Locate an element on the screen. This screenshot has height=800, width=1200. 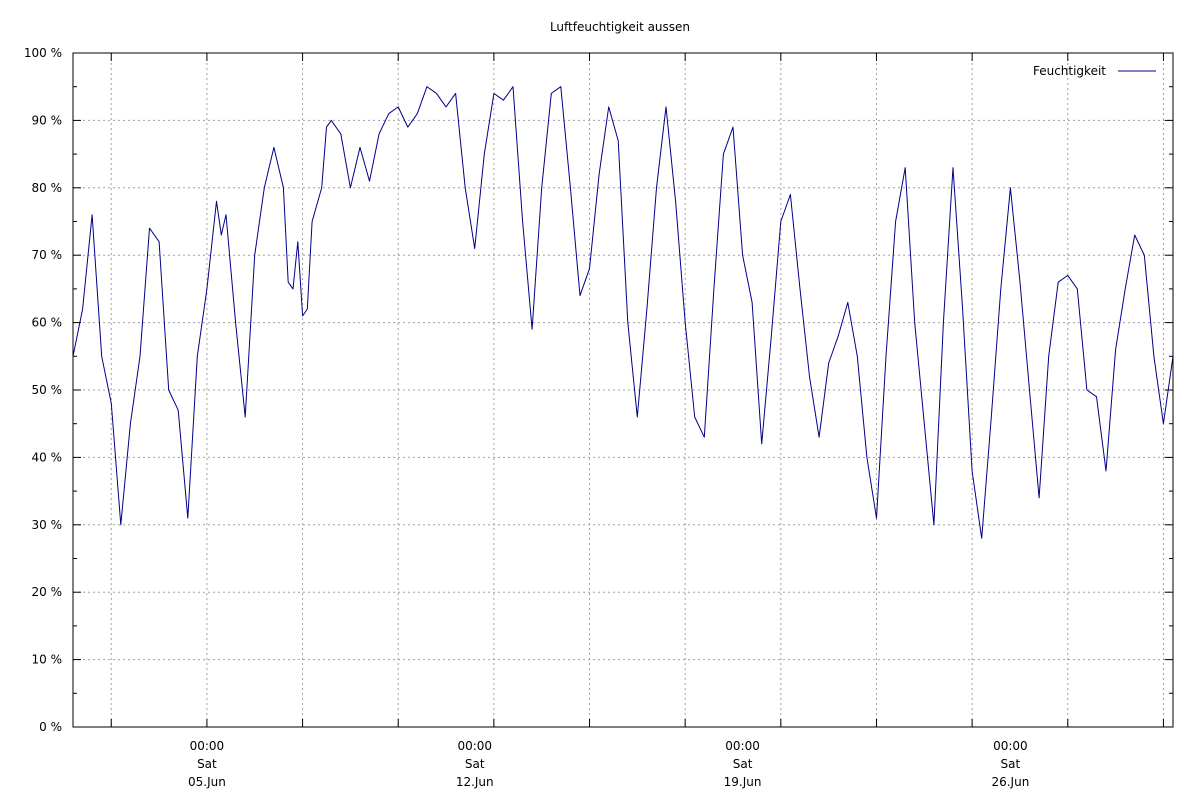
x-tick-date: 26.Jun is located at coordinates (1010, 782).